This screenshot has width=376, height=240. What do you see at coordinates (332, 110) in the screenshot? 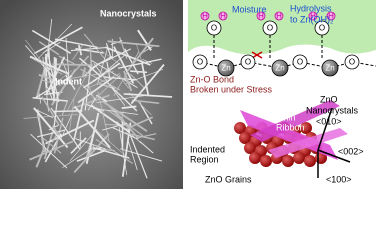
I see `nanocrystal-label: Nanocrystals` at bounding box center [332, 110].